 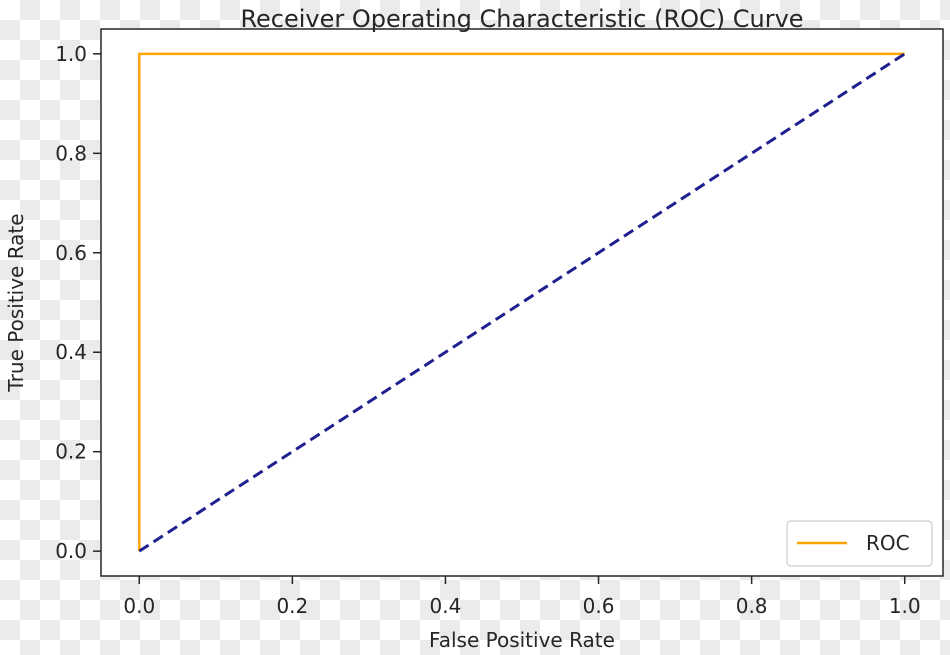 What do you see at coordinates (522, 597) in the screenshot?
I see `x-axis: 0.0 0.2 0.4 0.6 0.8 1.0` at bounding box center [522, 597].